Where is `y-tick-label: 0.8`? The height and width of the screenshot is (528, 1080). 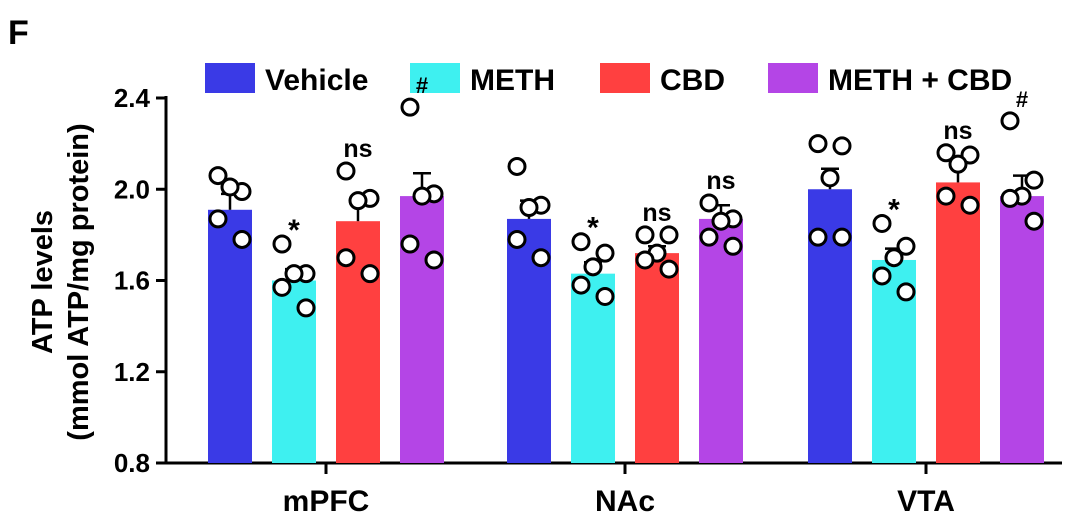
y-tick-label: 0.8 is located at coordinates (132, 463).